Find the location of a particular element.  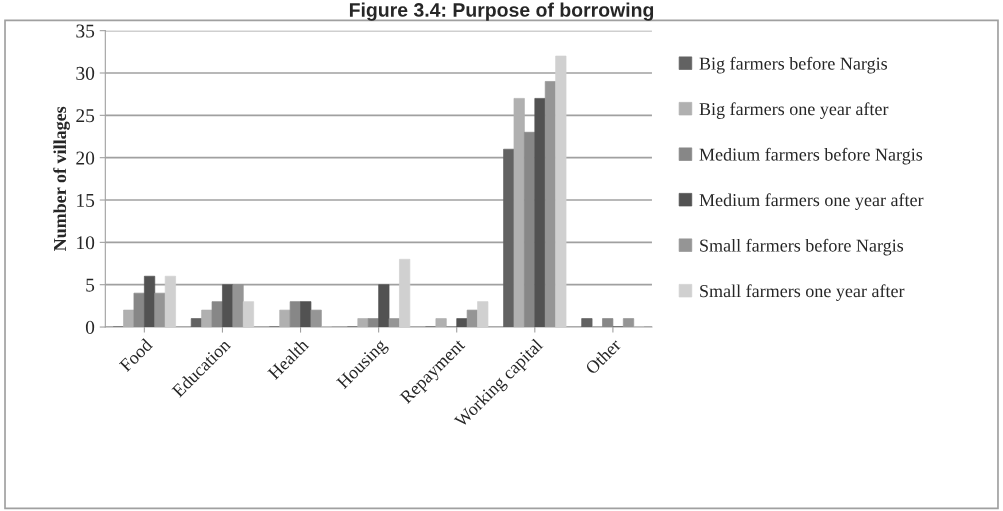

legend-label: Big farmers one year after is located at coordinates (794, 110).